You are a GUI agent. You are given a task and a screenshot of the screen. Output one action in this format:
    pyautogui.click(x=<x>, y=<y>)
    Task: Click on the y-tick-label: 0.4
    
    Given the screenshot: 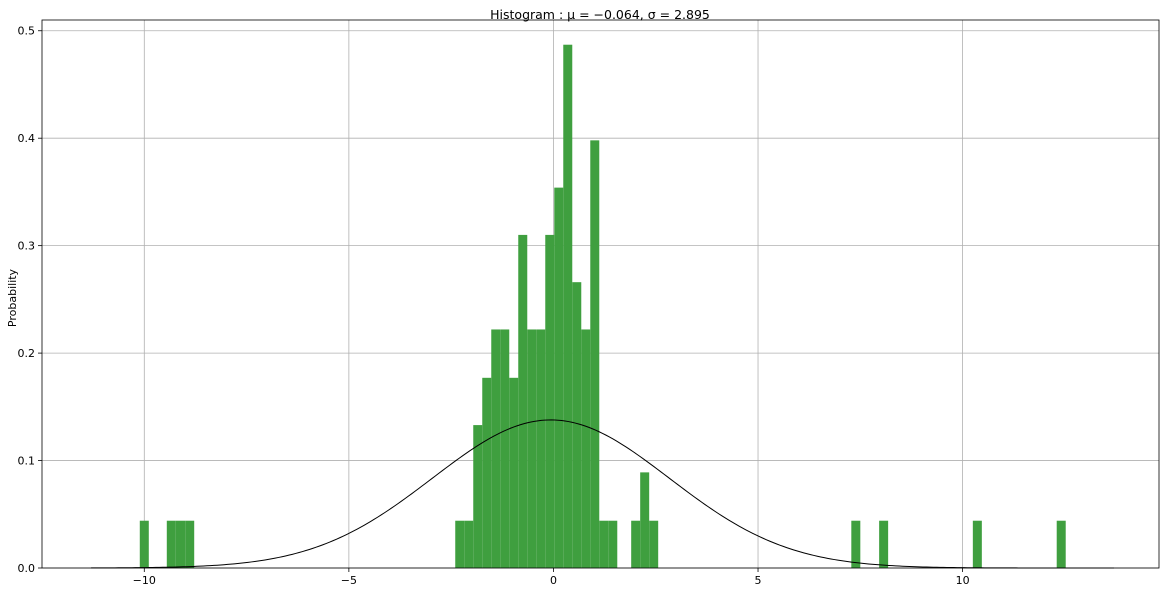 What is the action you would take?
    pyautogui.click(x=27, y=138)
    